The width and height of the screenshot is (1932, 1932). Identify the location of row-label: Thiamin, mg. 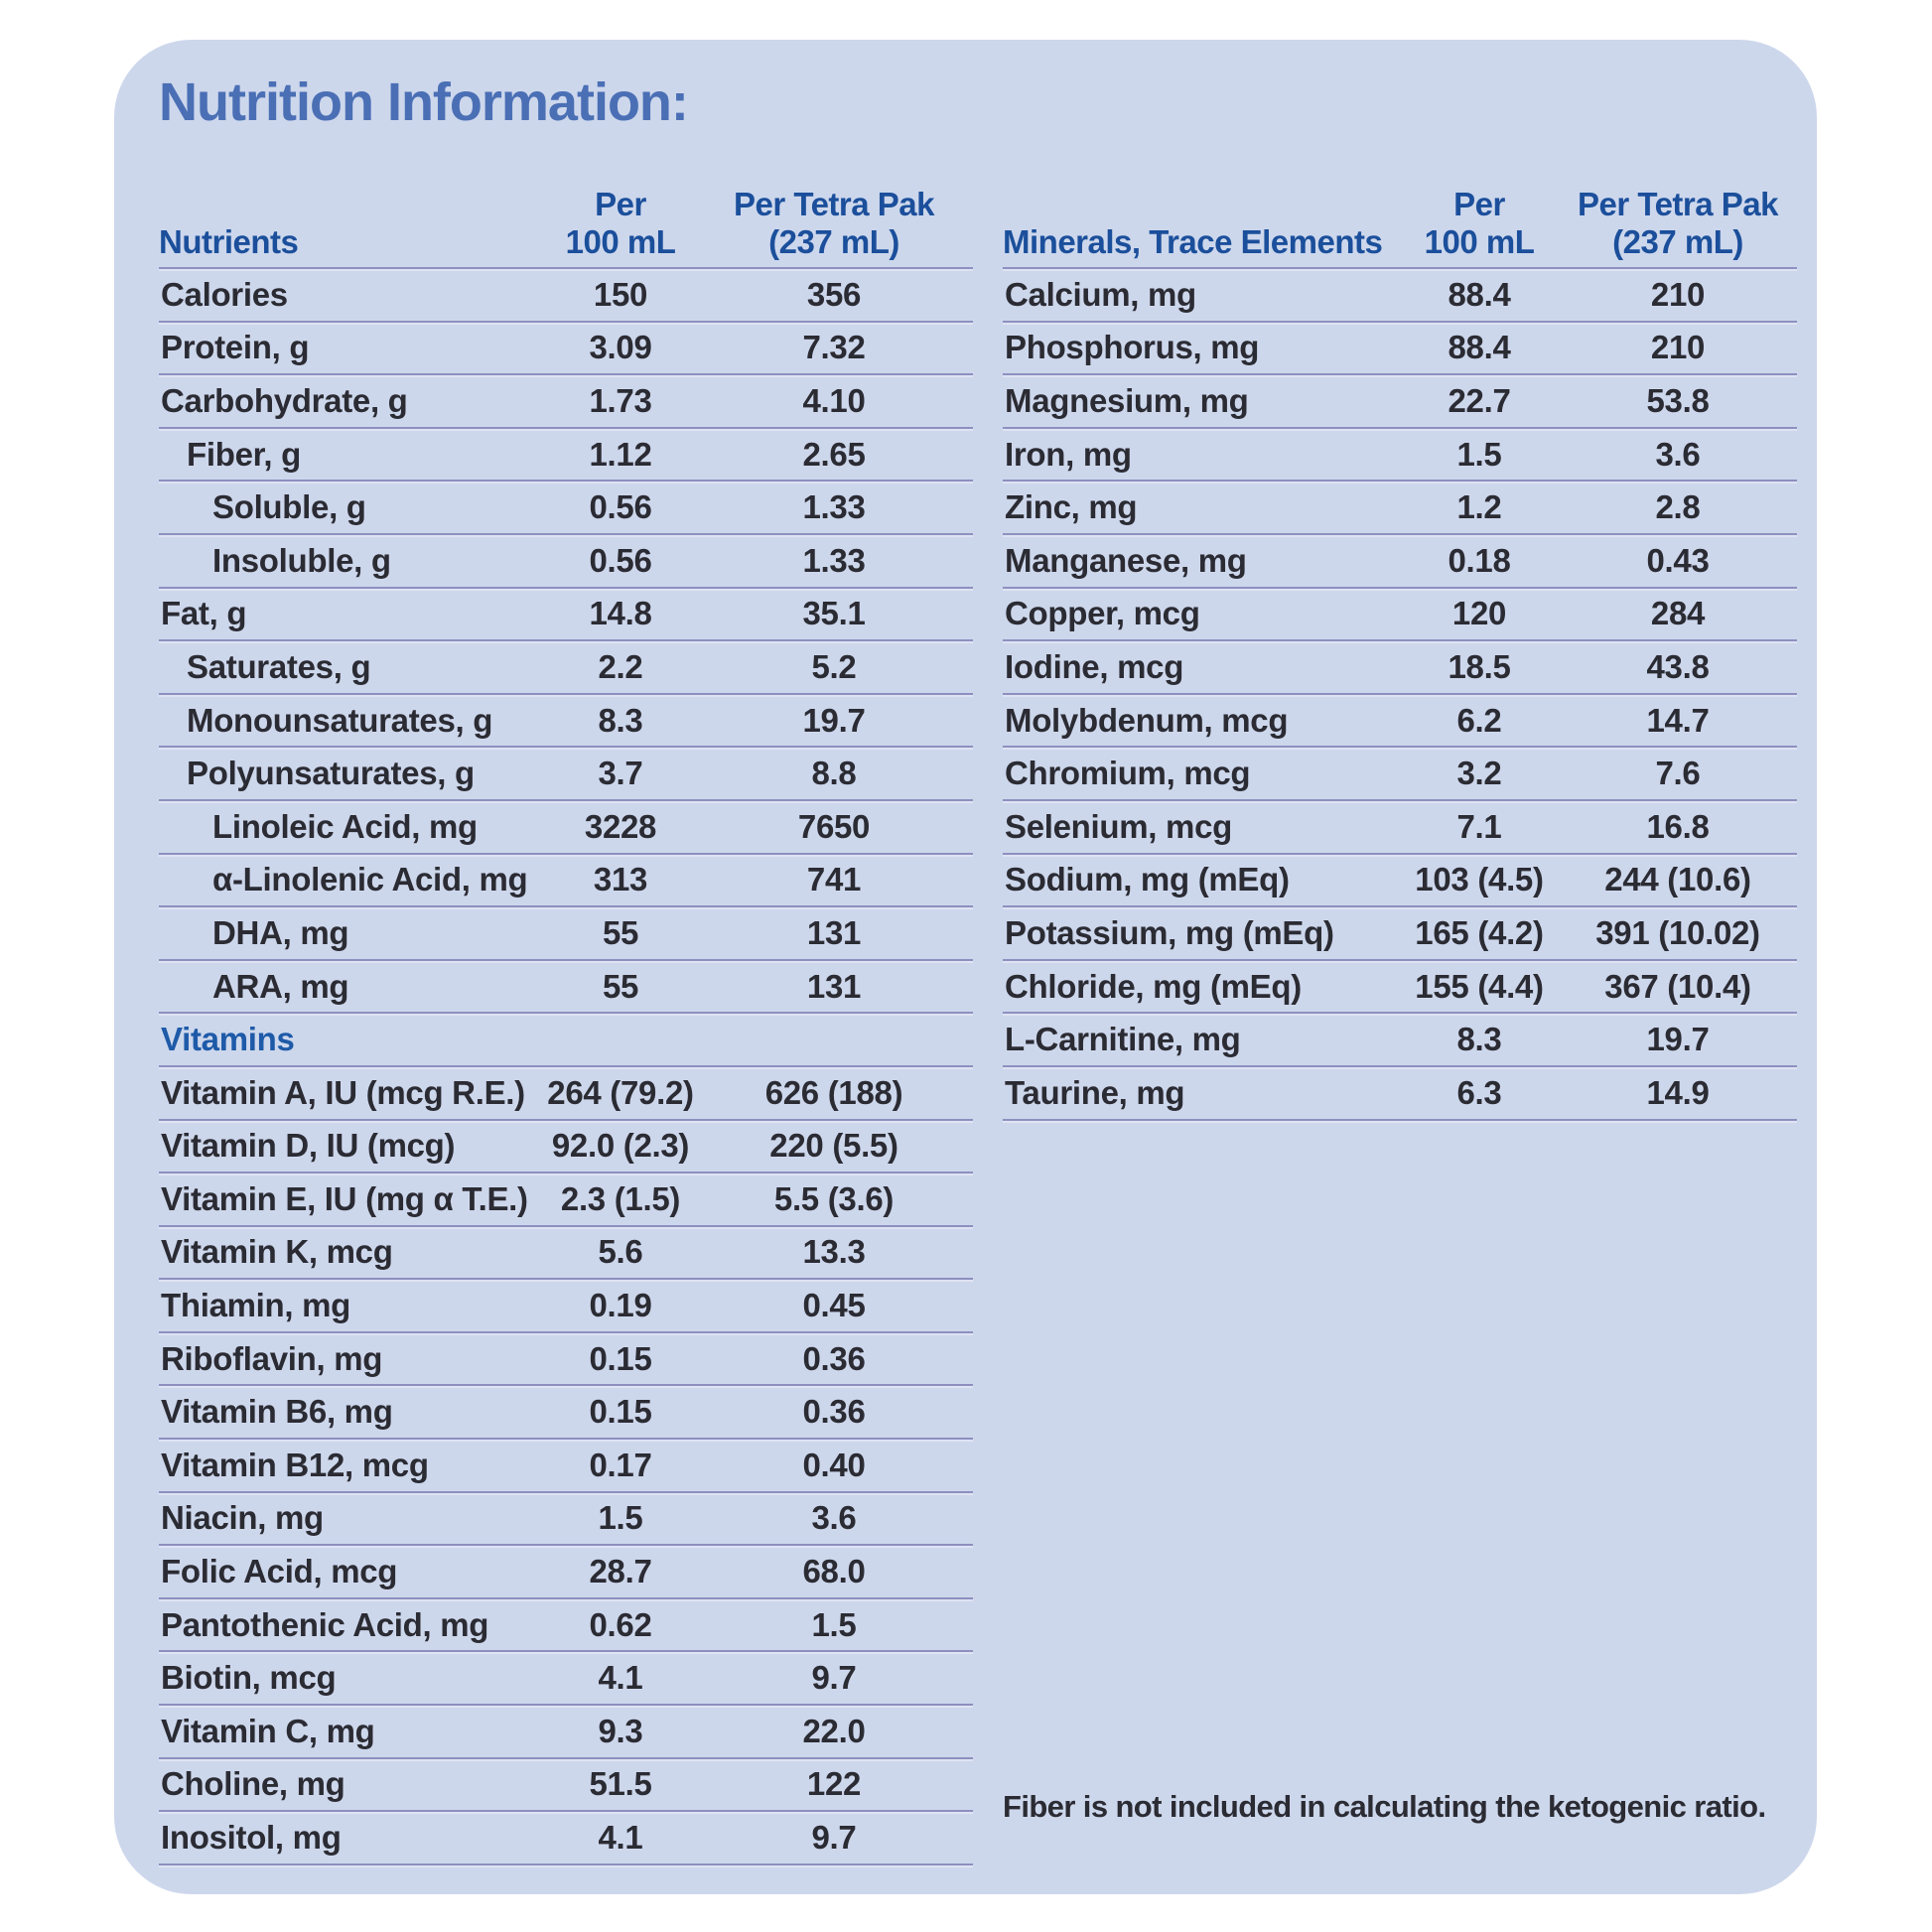
(256, 1305).